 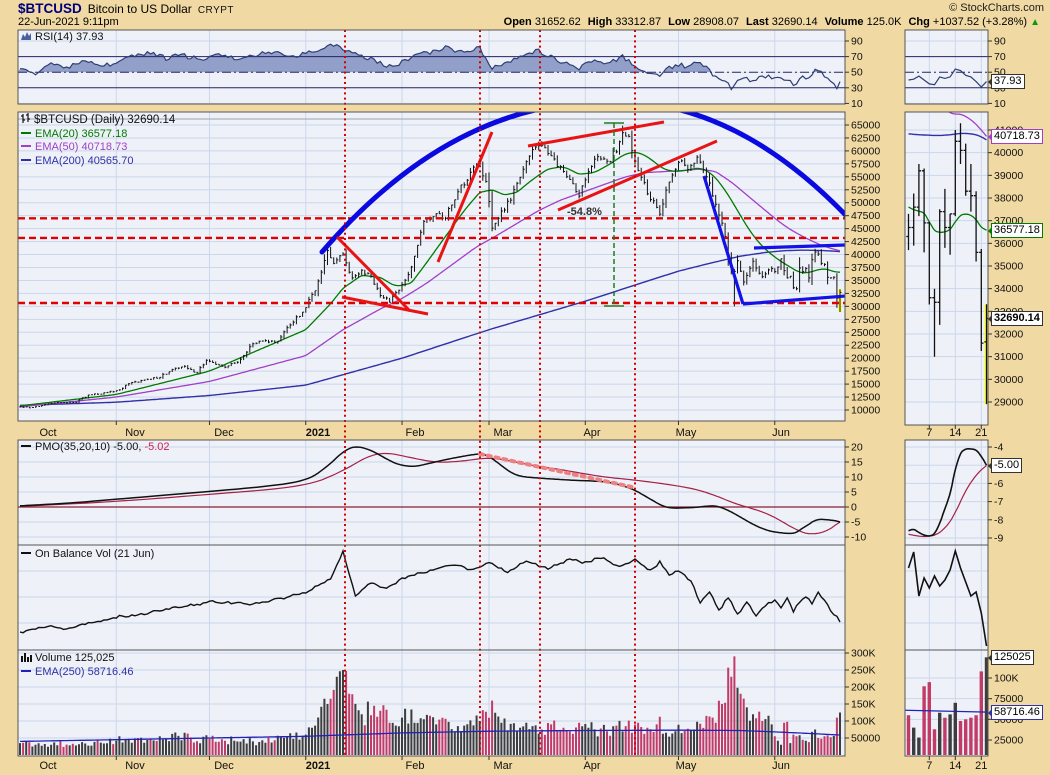 I want to click on axis-label: 10000, so click(x=865, y=411).